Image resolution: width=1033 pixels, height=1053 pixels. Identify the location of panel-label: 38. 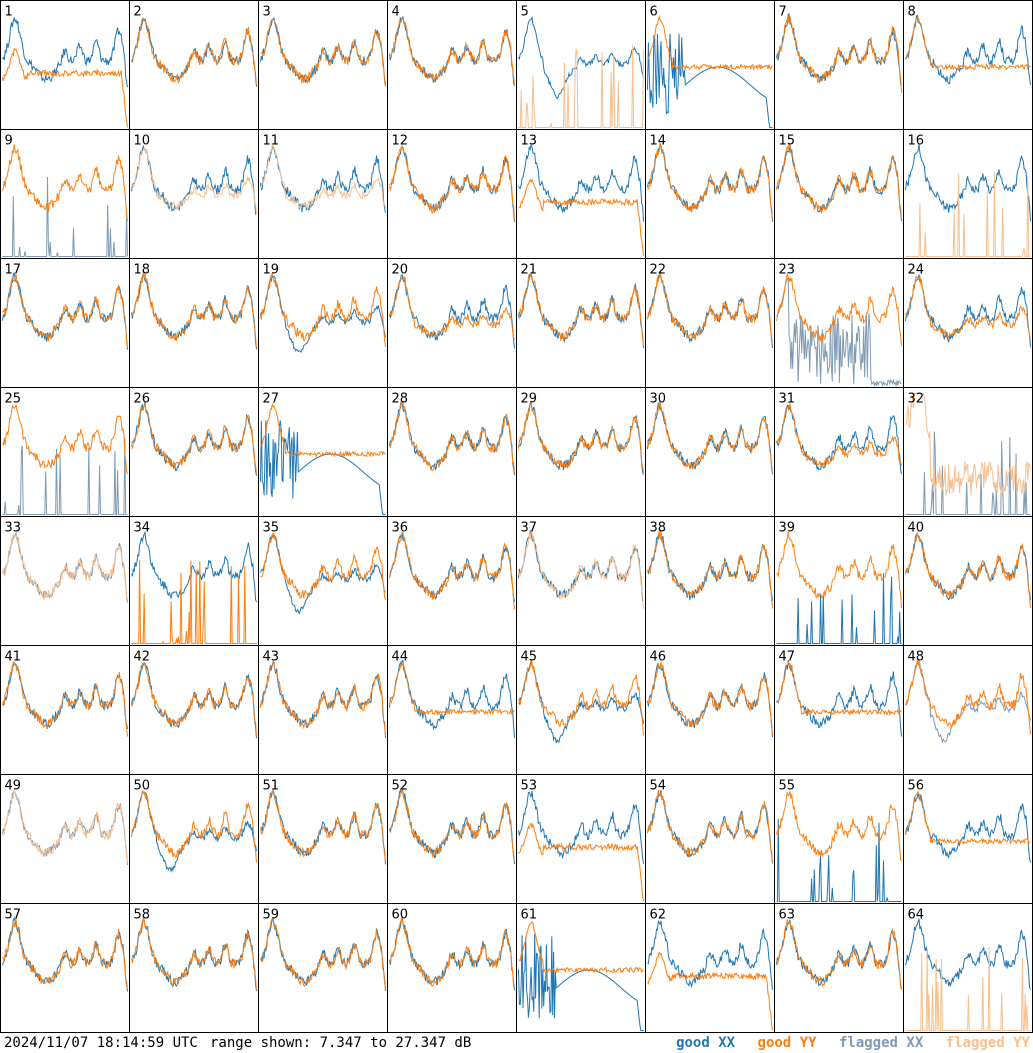
(658, 528).